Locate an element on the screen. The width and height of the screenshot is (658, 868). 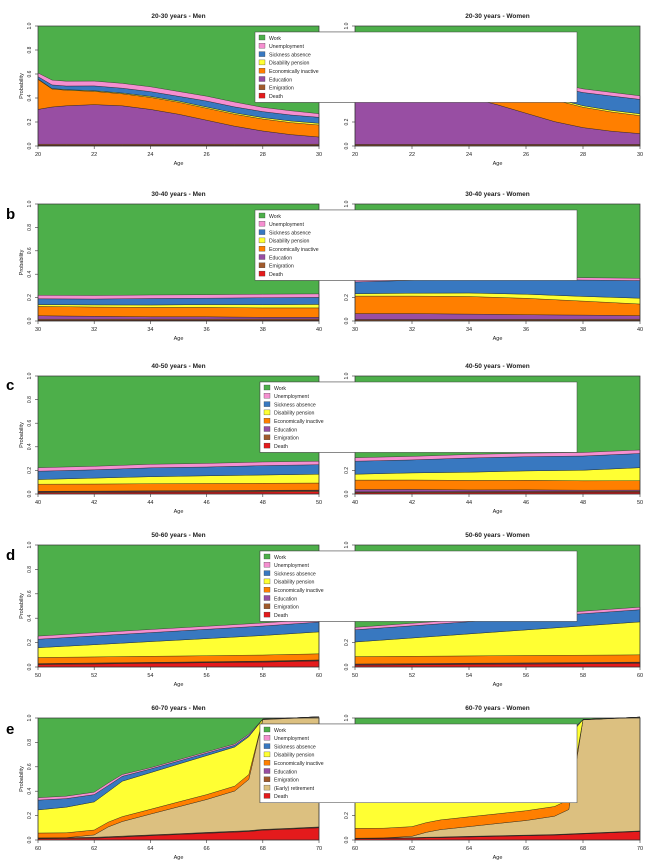
x-tick-label: 68 is located at coordinates (263, 849).